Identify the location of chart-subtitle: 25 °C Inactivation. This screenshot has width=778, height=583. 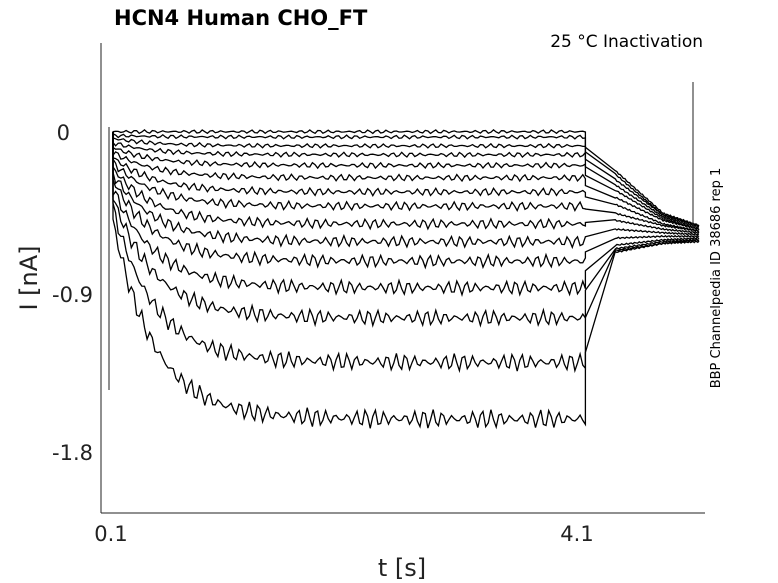
(626, 42).